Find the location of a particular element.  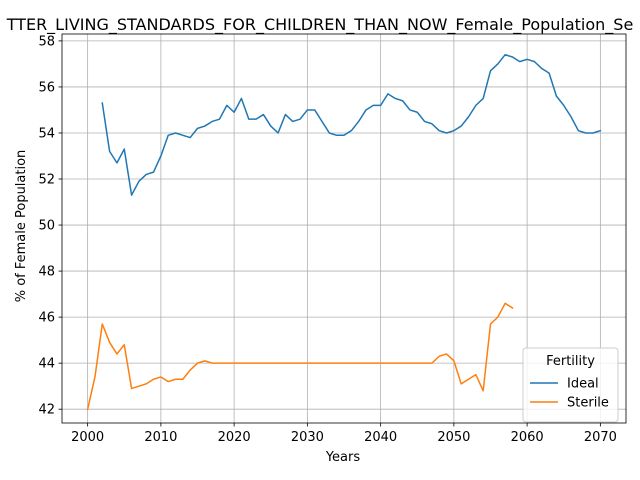

x-axis-label: Years is located at coordinates (343, 457).